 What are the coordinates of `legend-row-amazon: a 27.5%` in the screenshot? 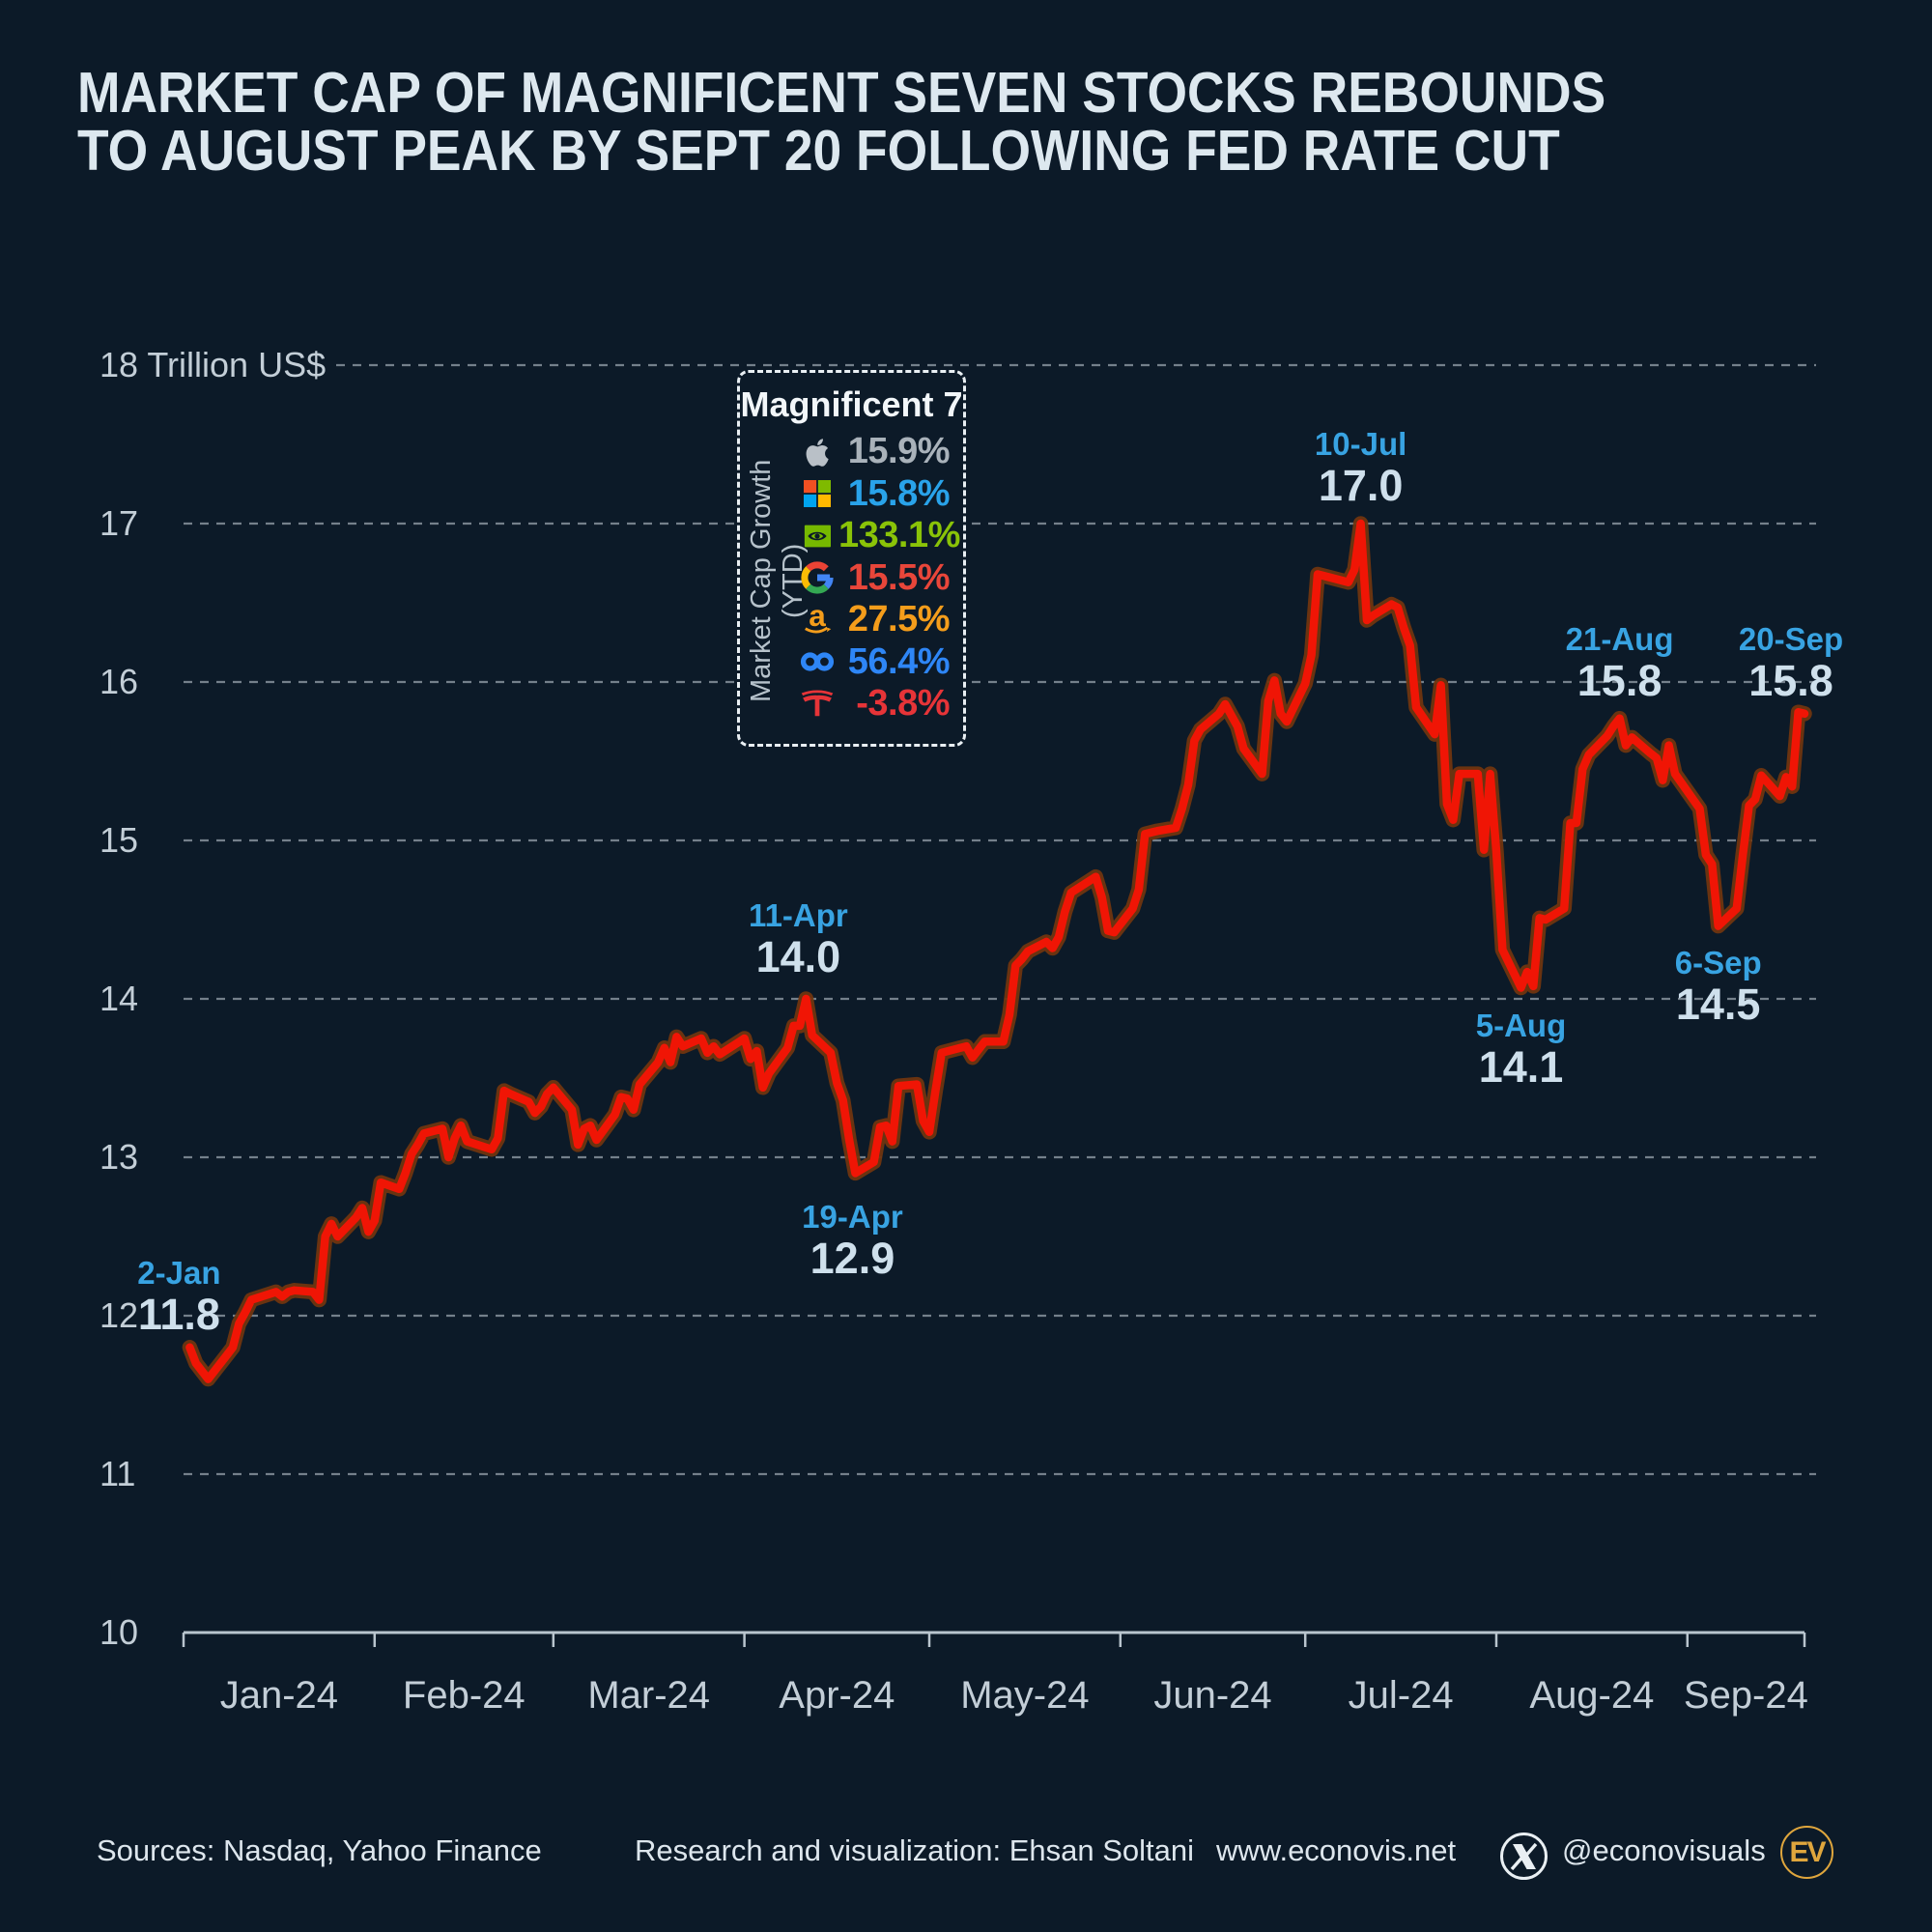 It's located at (875, 620).